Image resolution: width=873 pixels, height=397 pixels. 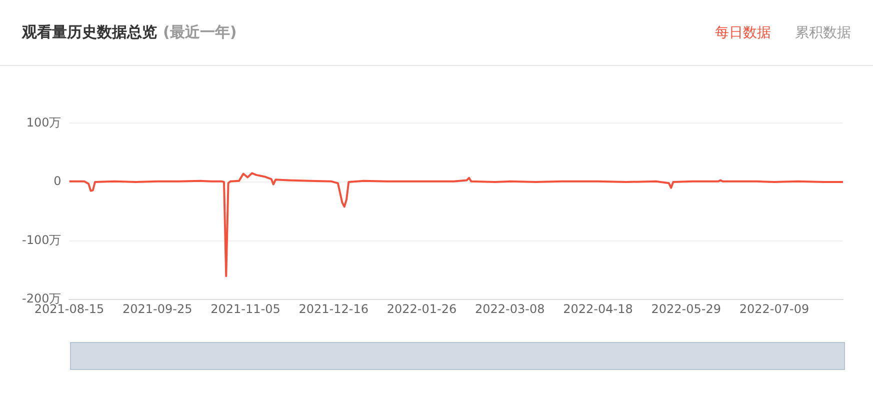 I want to click on x-tick-label: 2021-12-16, so click(x=333, y=309).